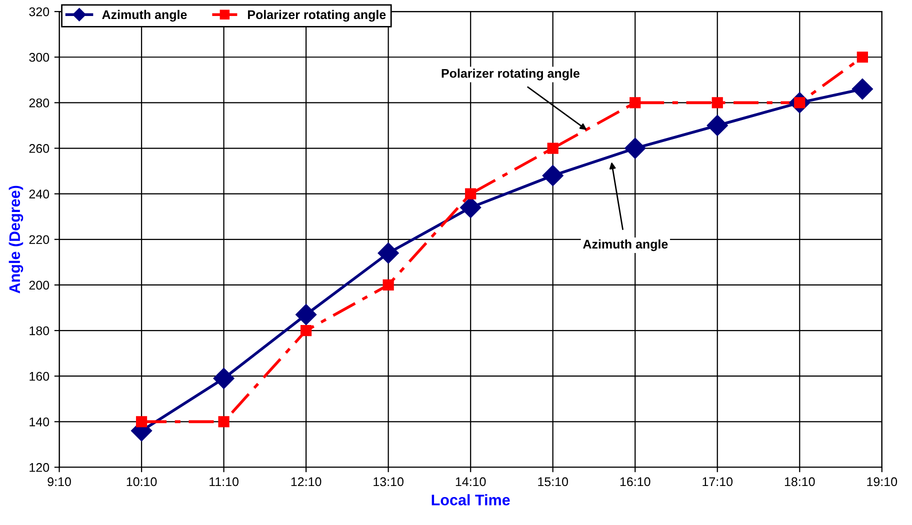 The image size is (912, 525). Describe the element at coordinates (471, 500) in the screenshot. I see `x-axis-title: Local Time` at that location.